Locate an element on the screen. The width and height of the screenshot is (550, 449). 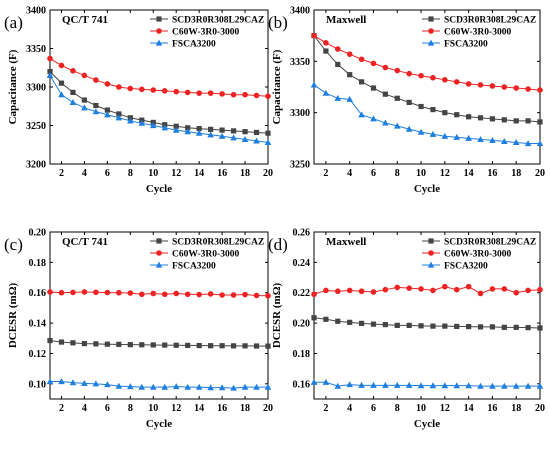
x-tick-label: 18 is located at coordinates (516, 408).